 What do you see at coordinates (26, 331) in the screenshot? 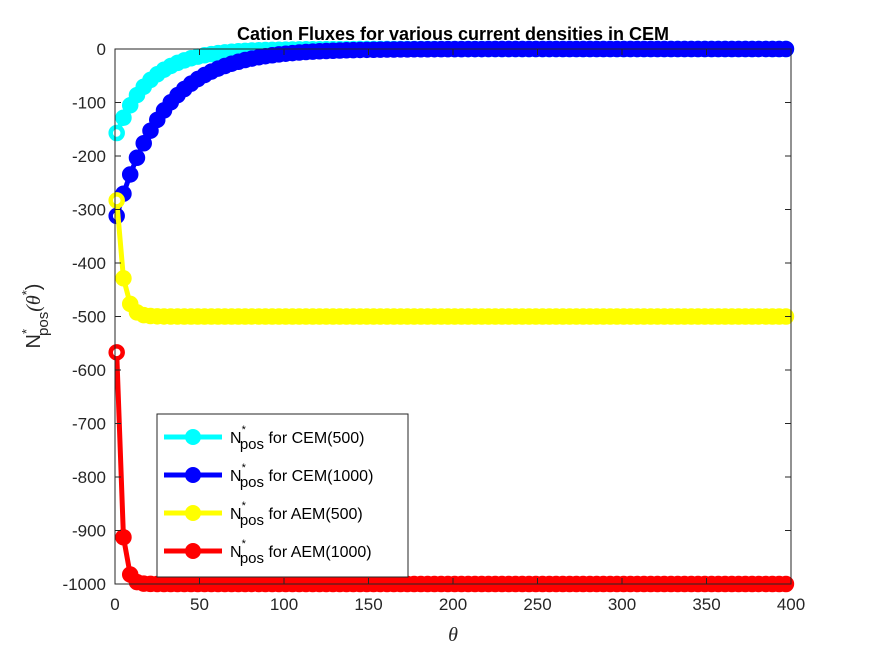
I see `y-axis-label-sup: *` at bounding box center [26, 331].